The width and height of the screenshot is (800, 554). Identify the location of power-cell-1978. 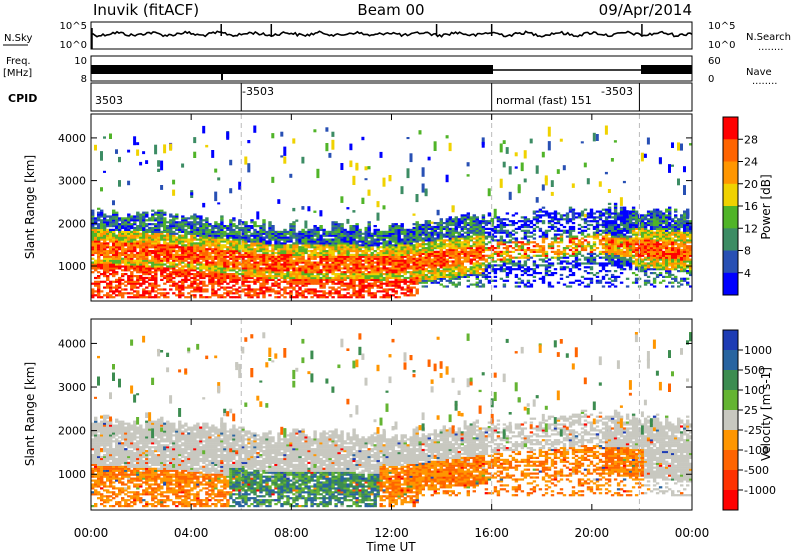
(258, 237).